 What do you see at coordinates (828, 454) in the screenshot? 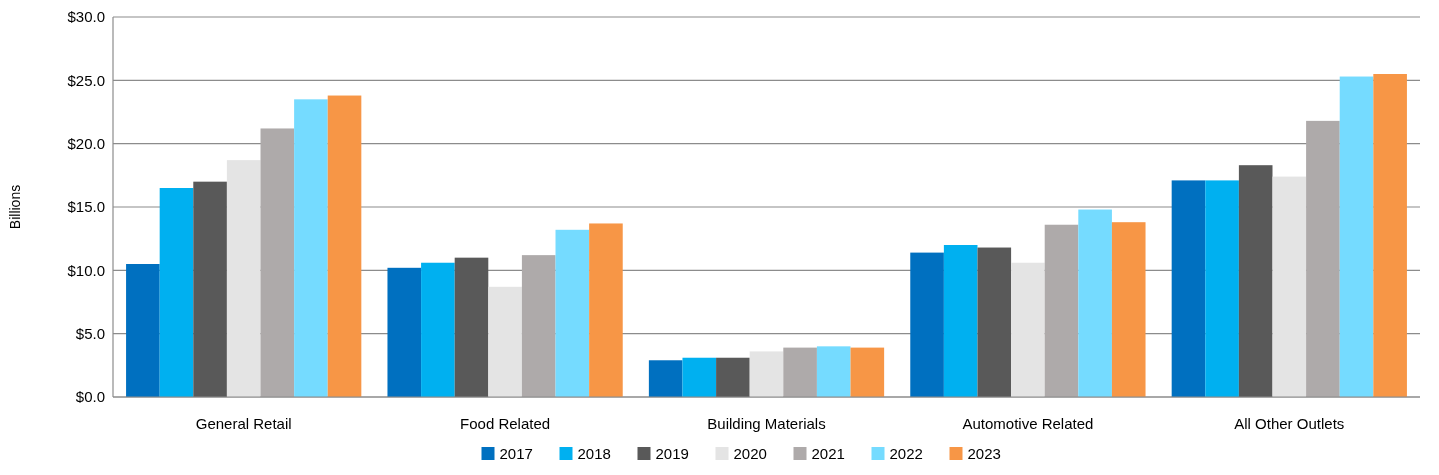
I see `legend-label: 2021` at bounding box center [828, 454].